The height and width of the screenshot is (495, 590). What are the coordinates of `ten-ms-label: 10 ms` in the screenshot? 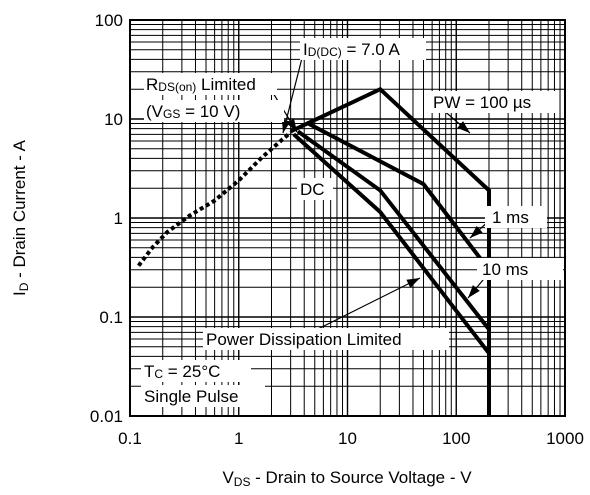 It's located at (505, 269).